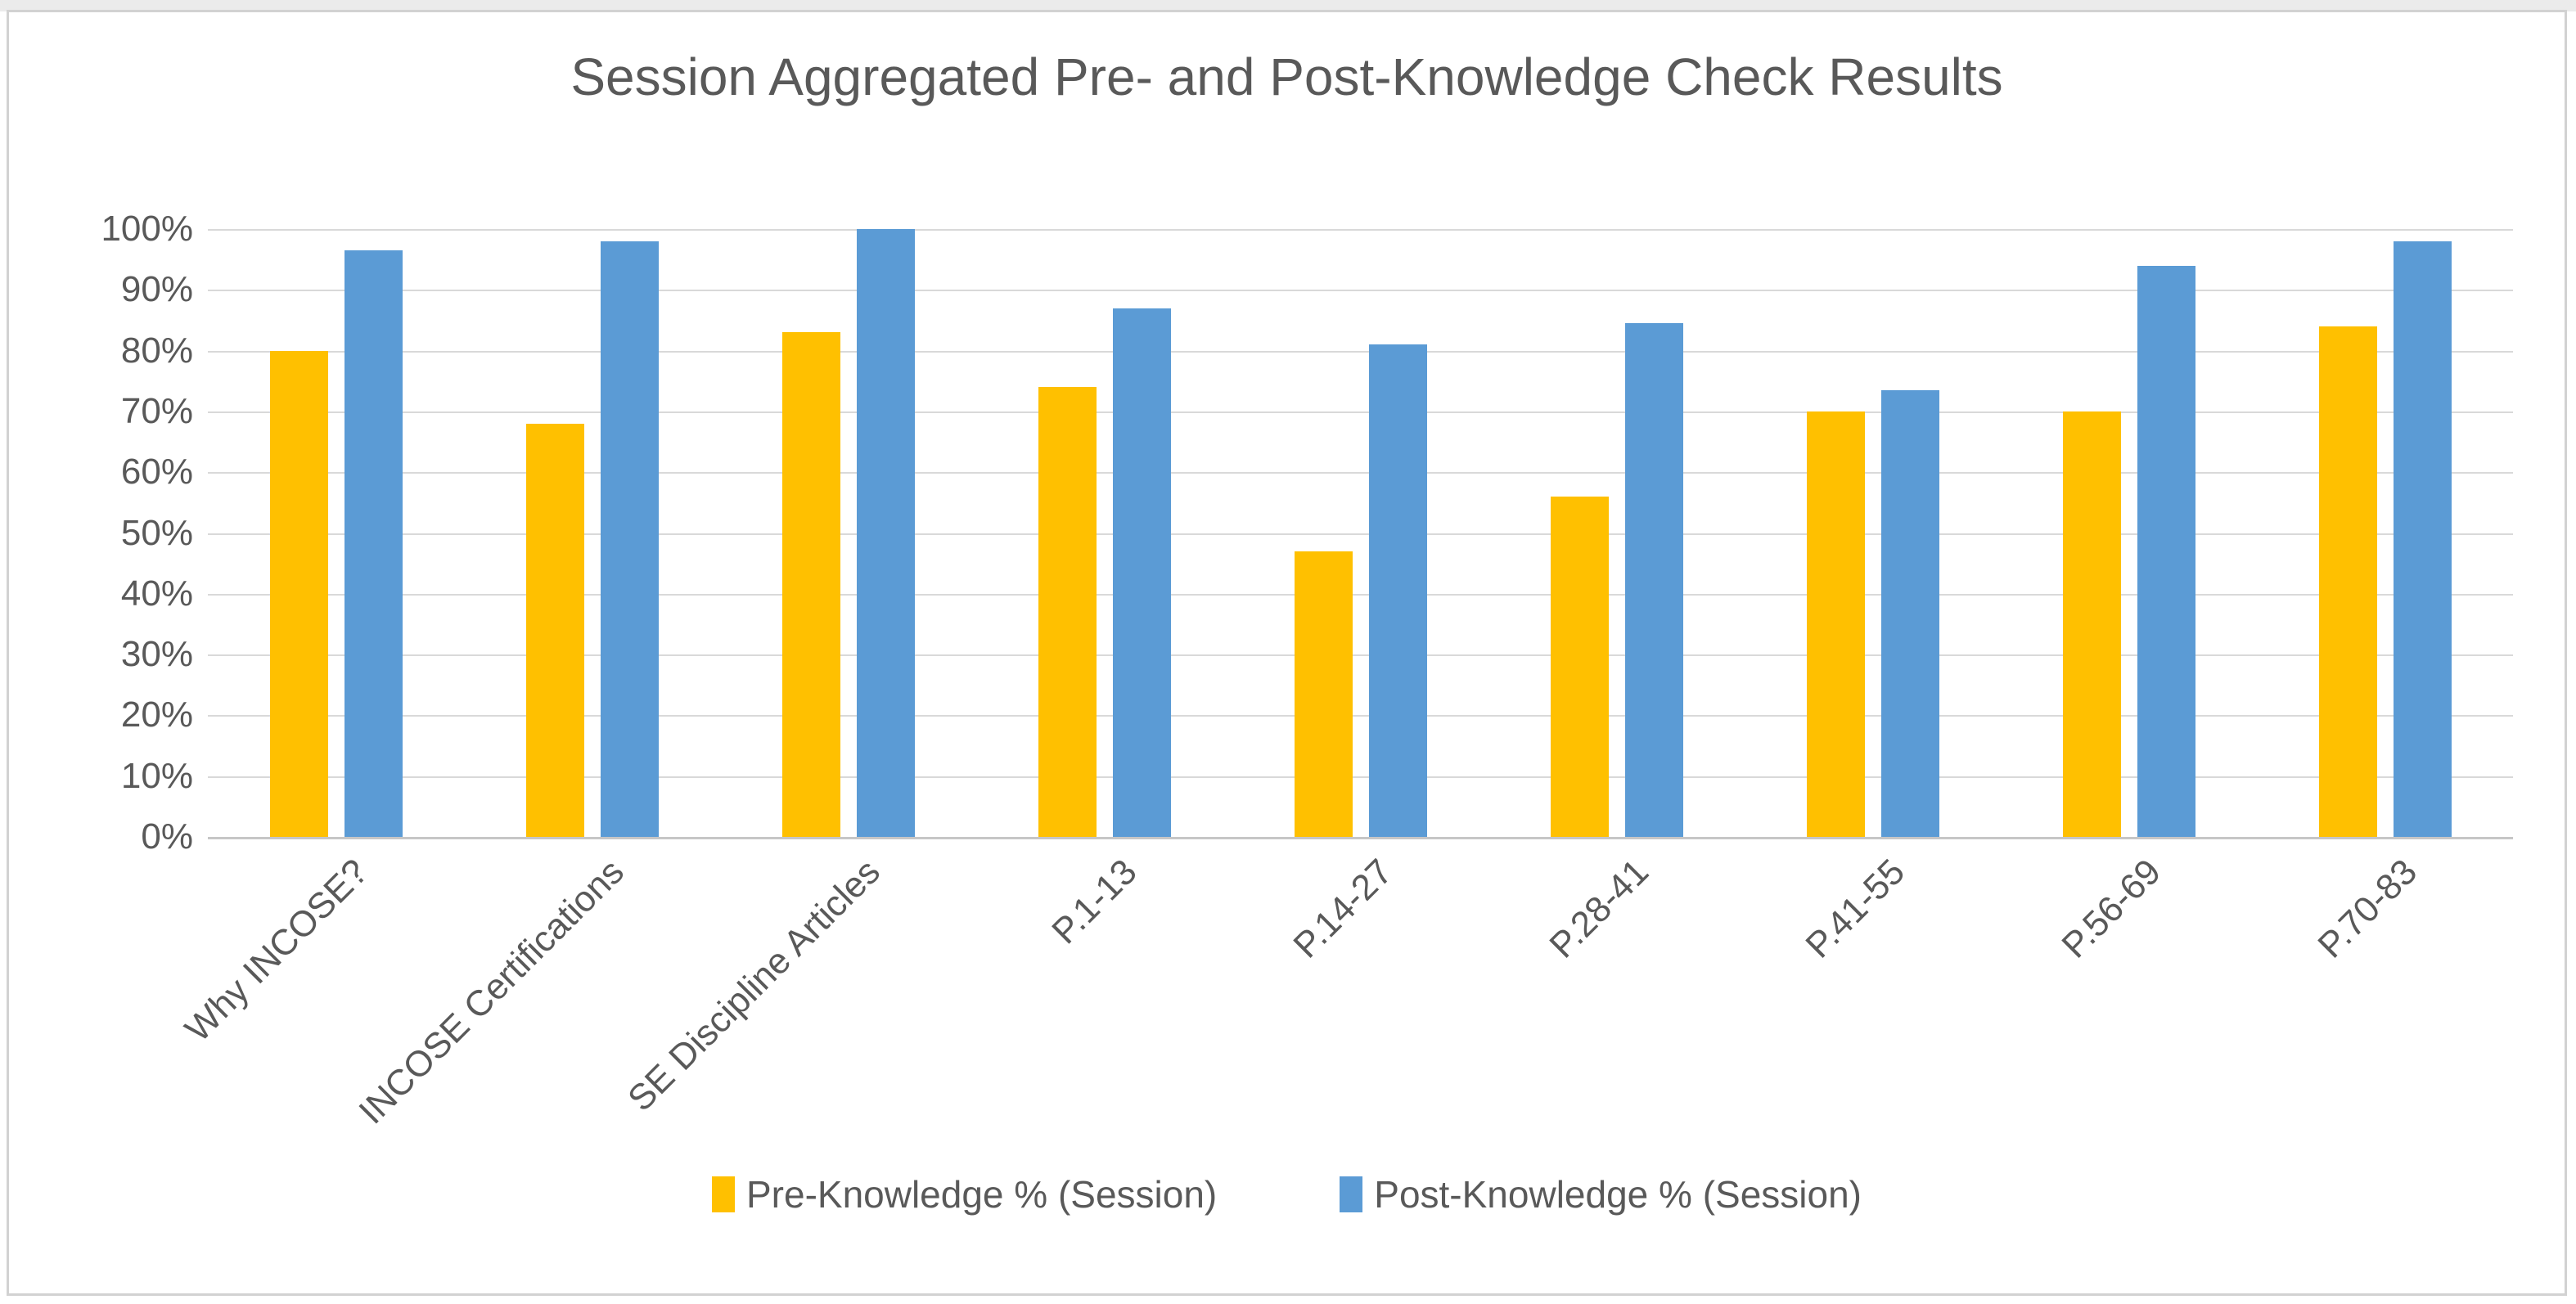  What do you see at coordinates (156, 289) in the screenshot?
I see `y-tick-label: 90%` at bounding box center [156, 289].